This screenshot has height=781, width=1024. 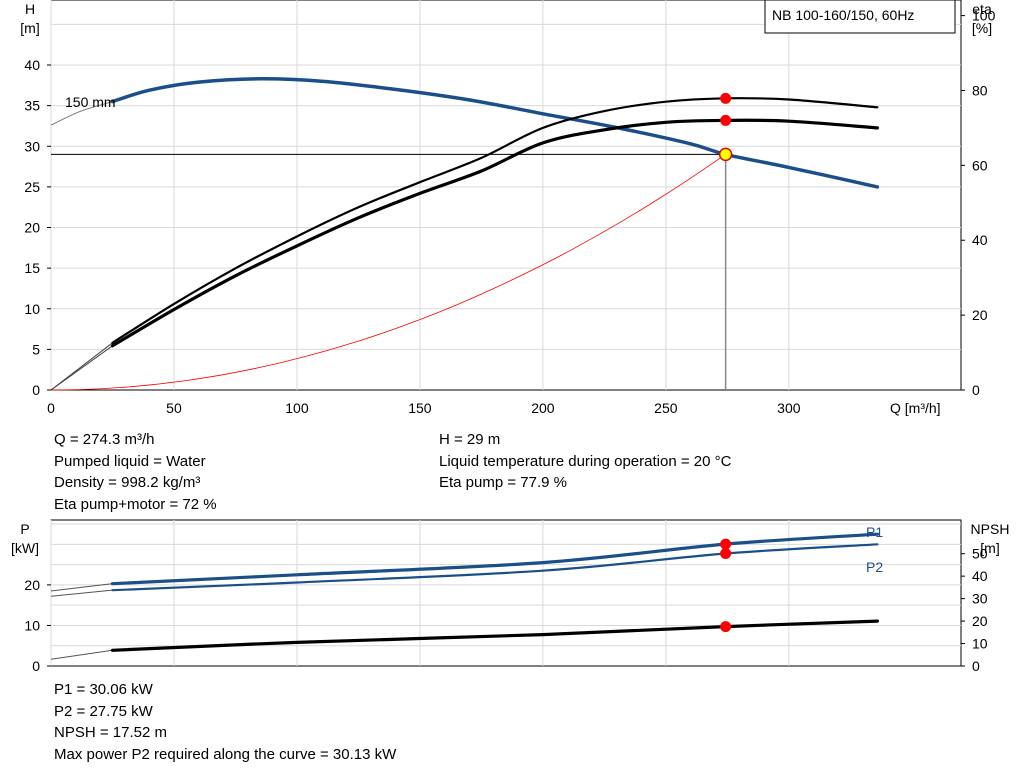 What do you see at coordinates (982, 9) in the screenshot?
I see `eta-axis-label: eta` at bounding box center [982, 9].